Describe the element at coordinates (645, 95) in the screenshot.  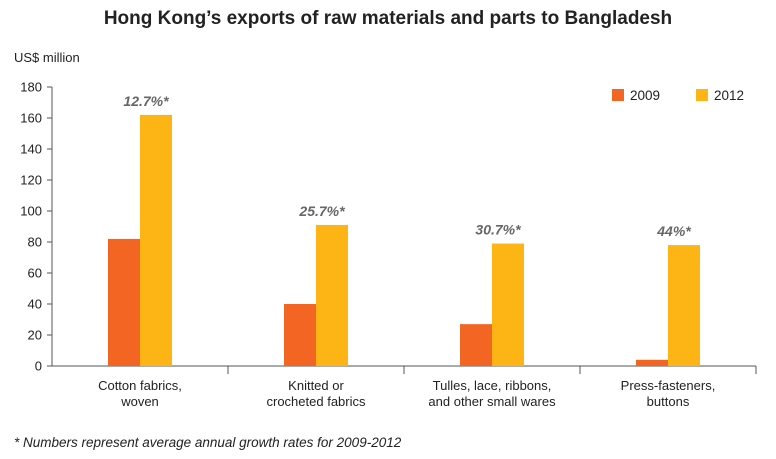
I see `legend-label-2009: 2009` at that location.